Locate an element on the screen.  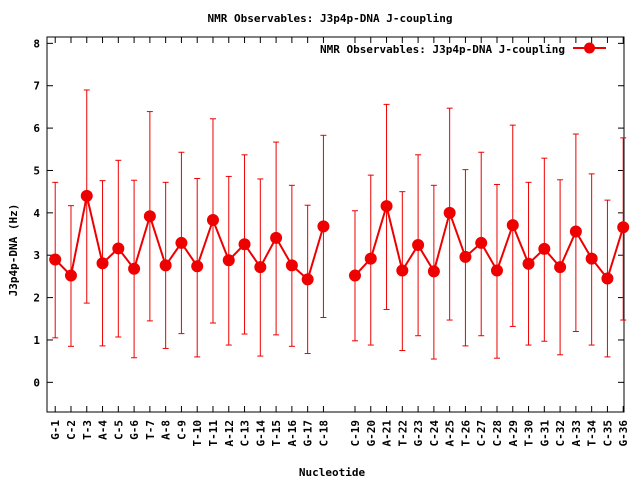
x-tick-label: A-4 is located at coordinates (103, 430).